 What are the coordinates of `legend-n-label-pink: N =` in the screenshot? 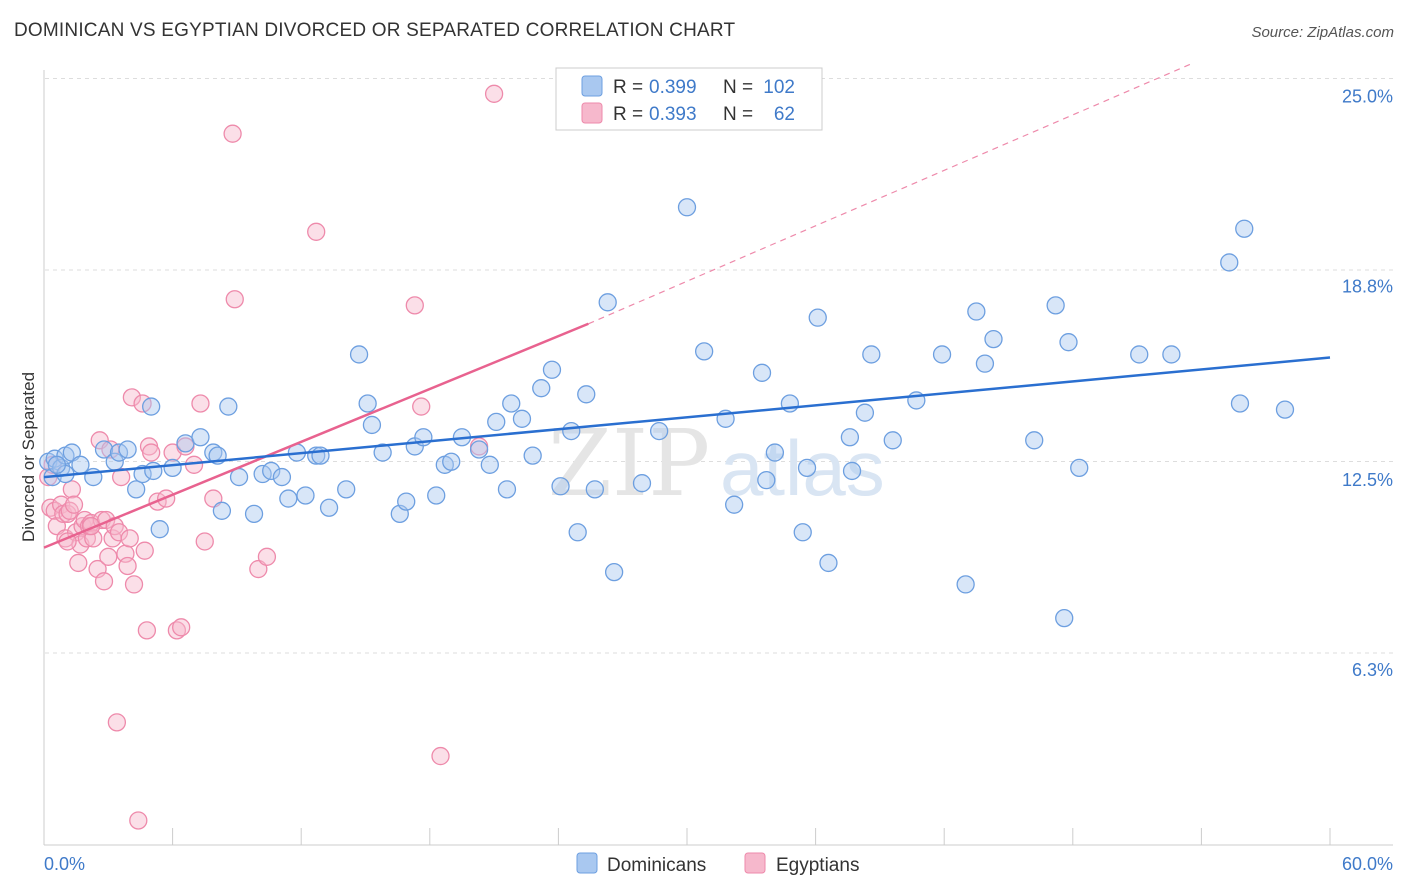 It's located at (738, 114).